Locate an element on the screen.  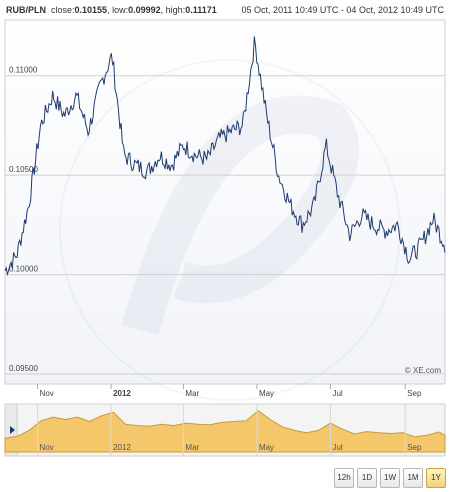
range-button-1d: 1D is located at coordinates (367, 478).